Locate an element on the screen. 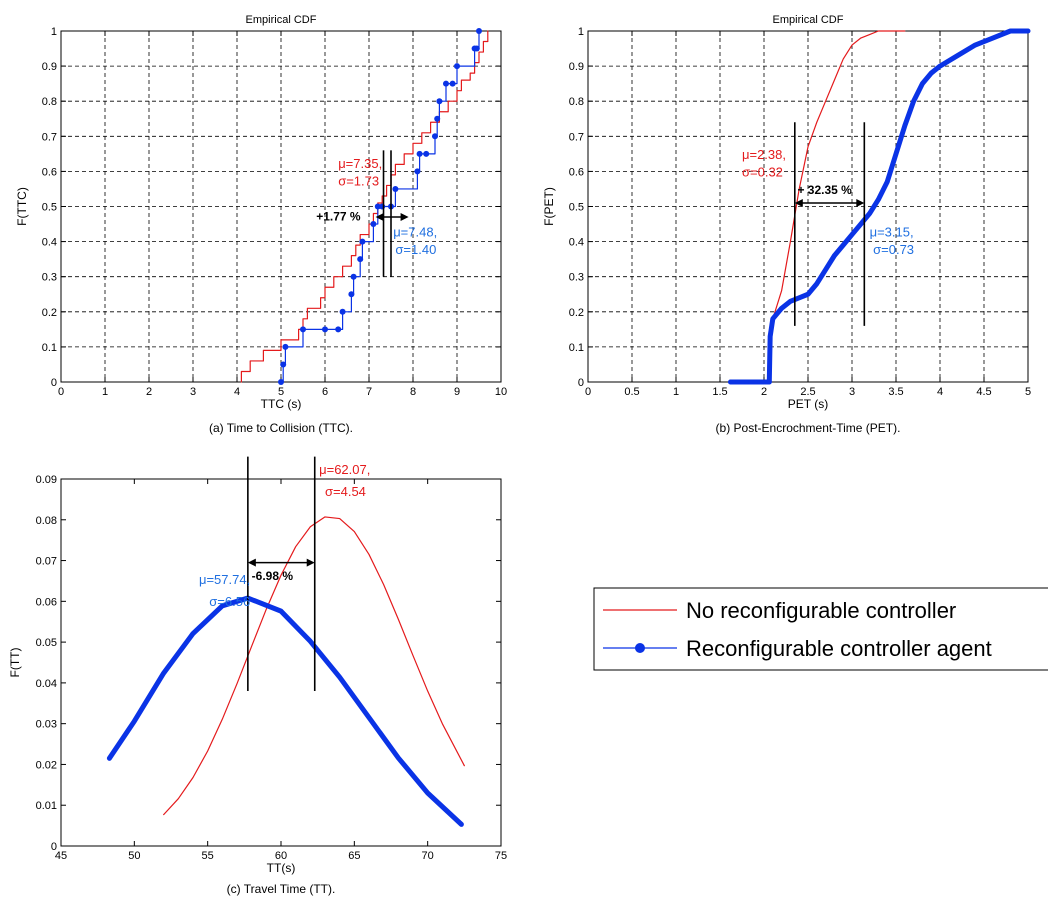 The width and height of the screenshot is (1048, 909). chart-b-ytick-label: 0.9 is located at coordinates (576, 67).